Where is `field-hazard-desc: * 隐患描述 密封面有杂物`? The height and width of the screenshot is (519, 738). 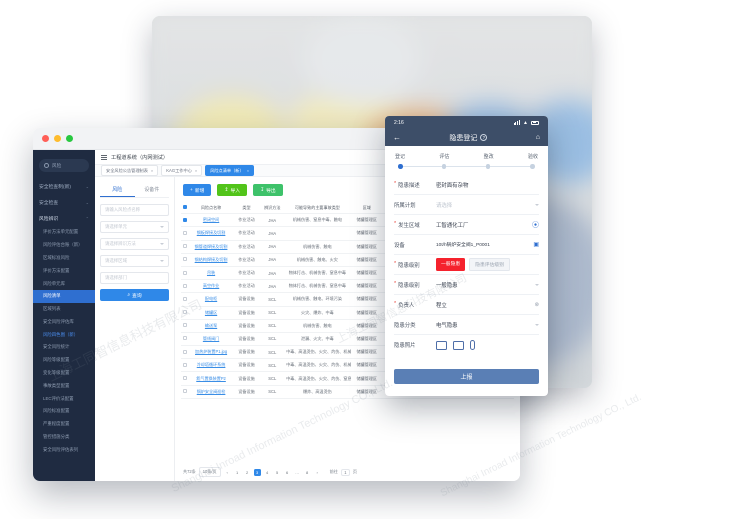 field-hazard-desc: * 隐患描述 密封面有杂物 is located at coordinates (466, 185).